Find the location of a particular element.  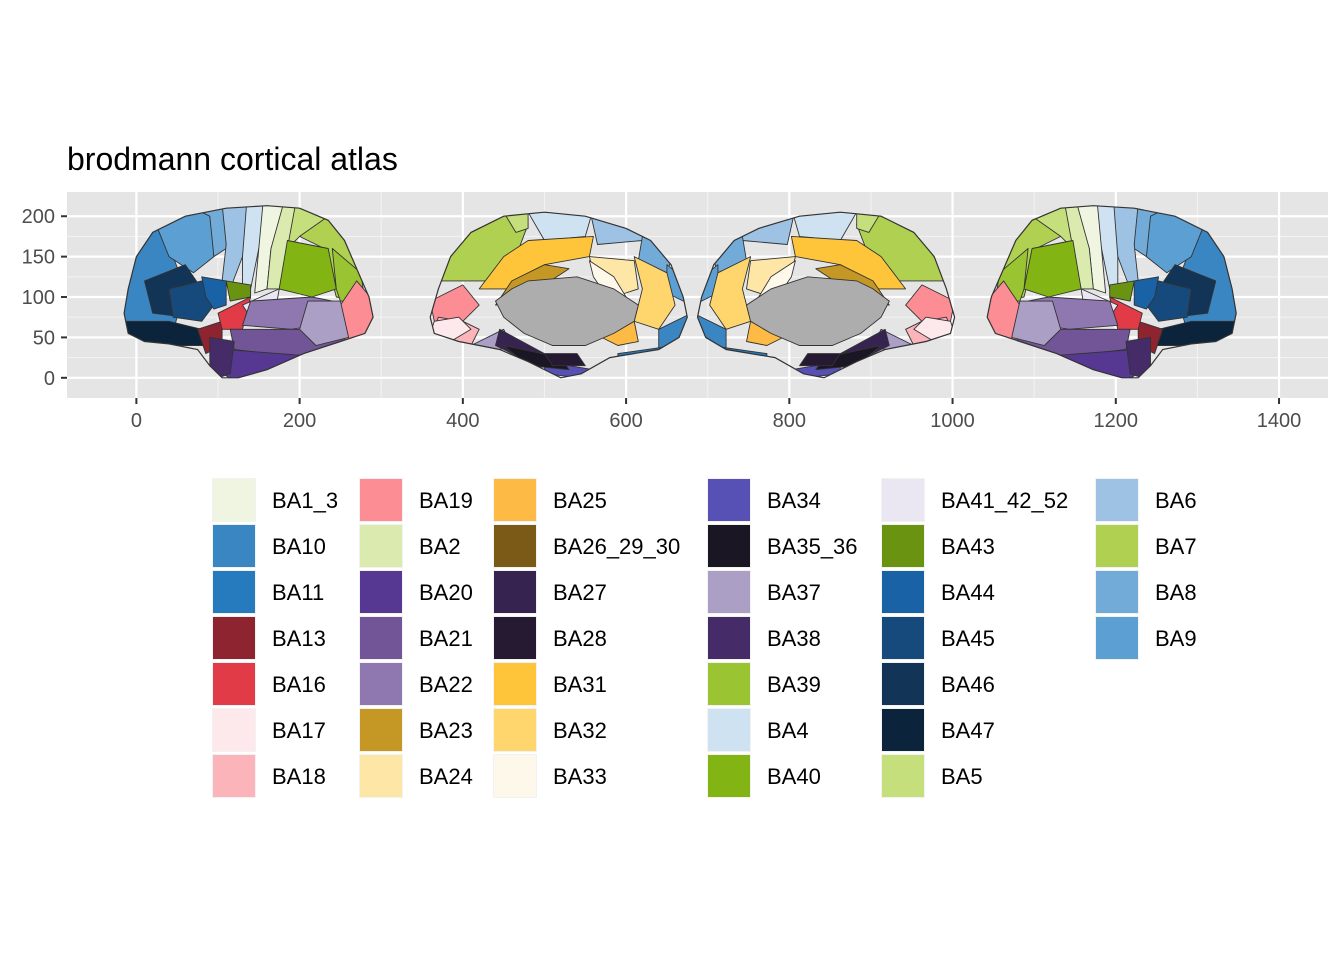

chart-title: brodmann cortical atlas is located at coordinates (232, 159).